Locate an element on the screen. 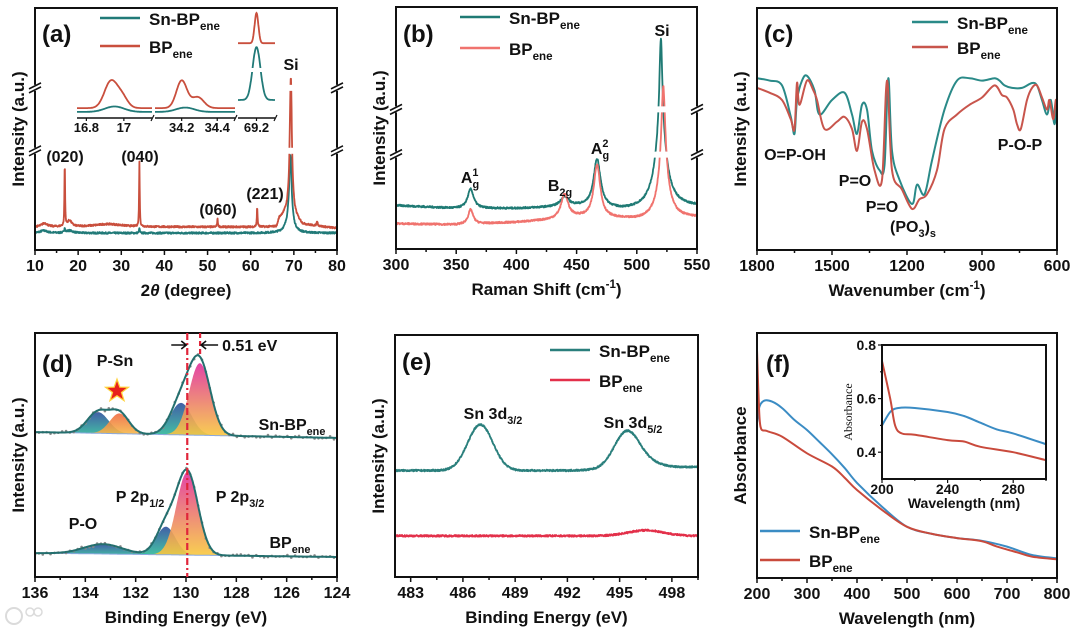  peak-annotation: Ag2 is located at coordinates (600, 150).